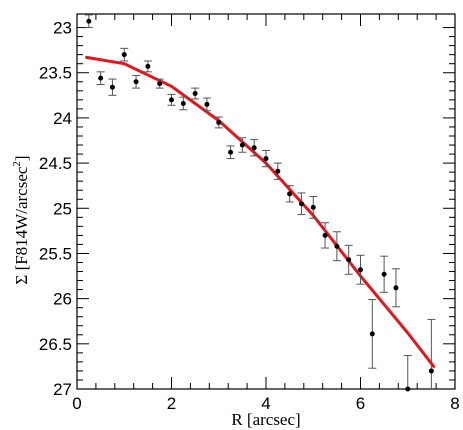  Describe the element at coordinates (21, 225) in the screenshot. I see `y-axis-title-main: Σ [F814W/arcsec` at that location.